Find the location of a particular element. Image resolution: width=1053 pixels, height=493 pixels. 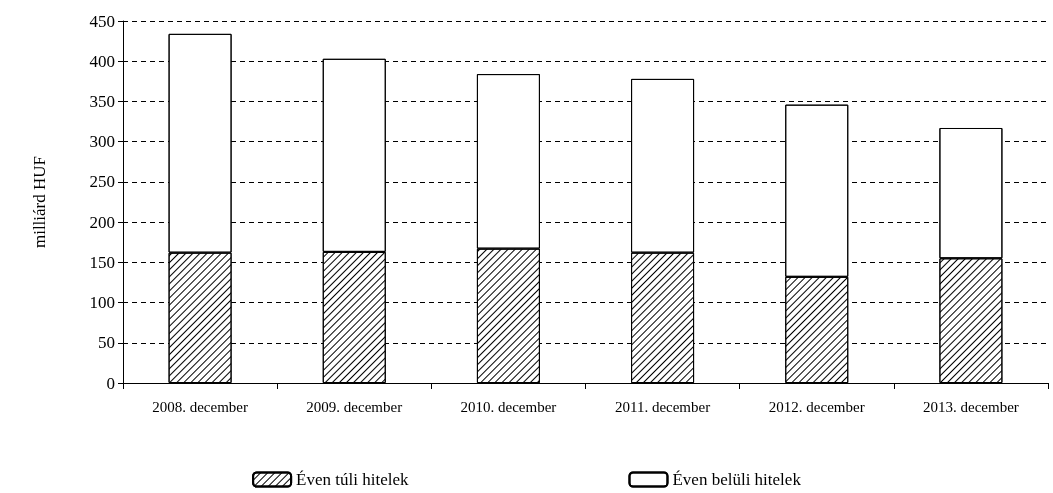

y-tick-label: 200 is located at coordinates (102, 222).